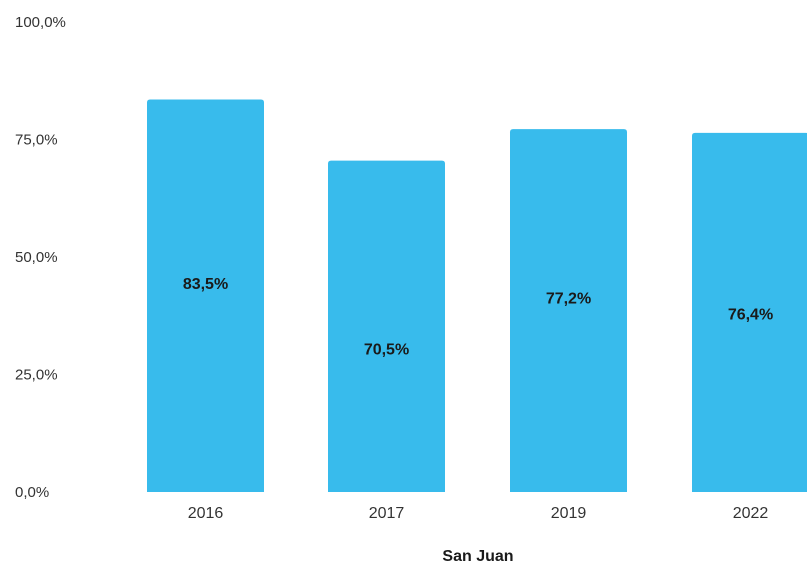  I want to click on x-axis-title: San Juan, so click(477, 556).